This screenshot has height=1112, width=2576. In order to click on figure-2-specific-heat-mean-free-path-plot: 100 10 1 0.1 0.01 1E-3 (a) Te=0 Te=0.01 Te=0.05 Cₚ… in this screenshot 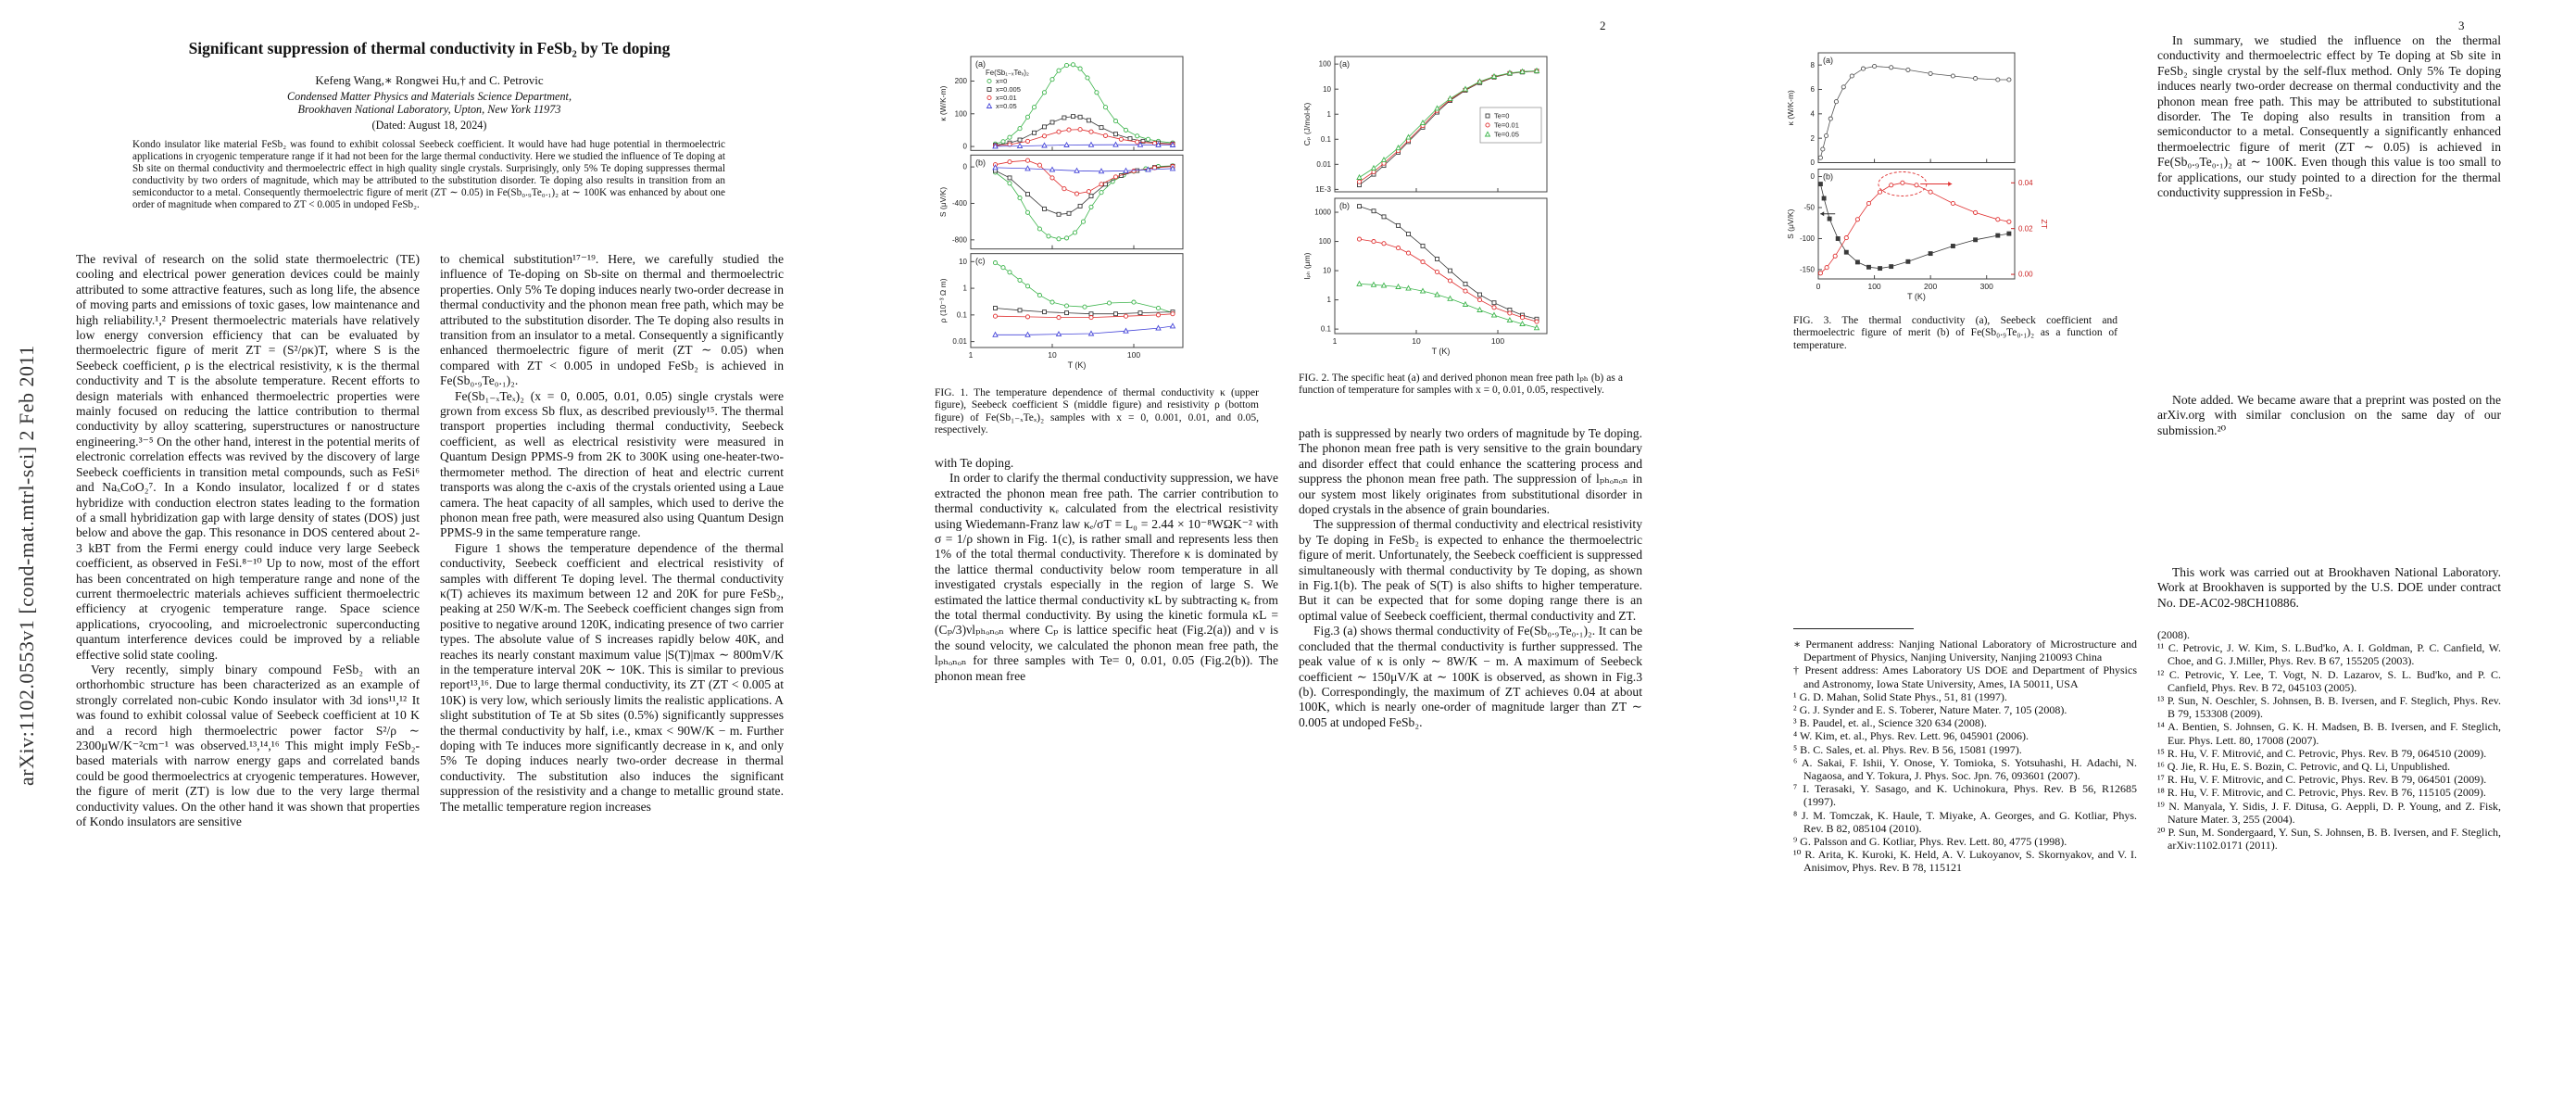, I will do `click(1424, 207)`.